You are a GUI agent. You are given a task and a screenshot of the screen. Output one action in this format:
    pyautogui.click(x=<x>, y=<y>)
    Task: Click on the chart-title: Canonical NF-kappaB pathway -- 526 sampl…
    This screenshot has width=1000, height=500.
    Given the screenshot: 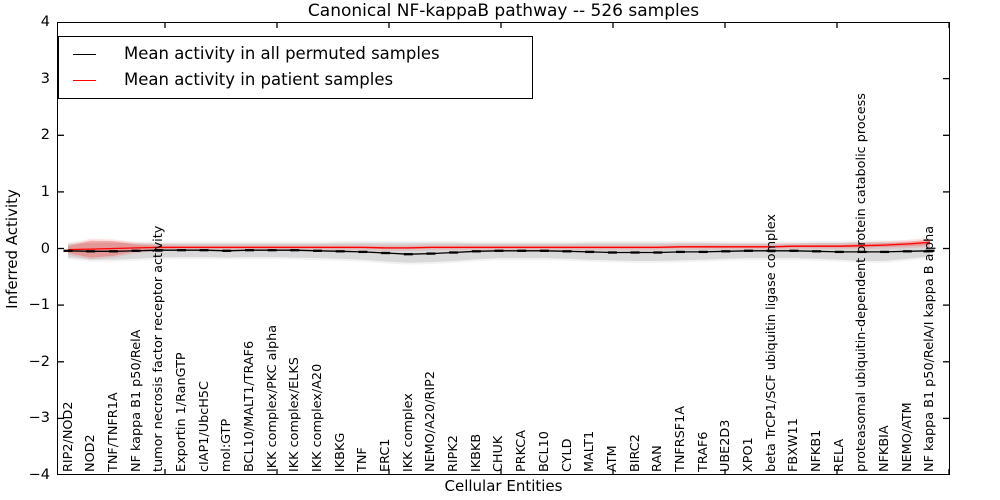 What is the action you would take?
    pyautogui.click(x=503, y=11)
    